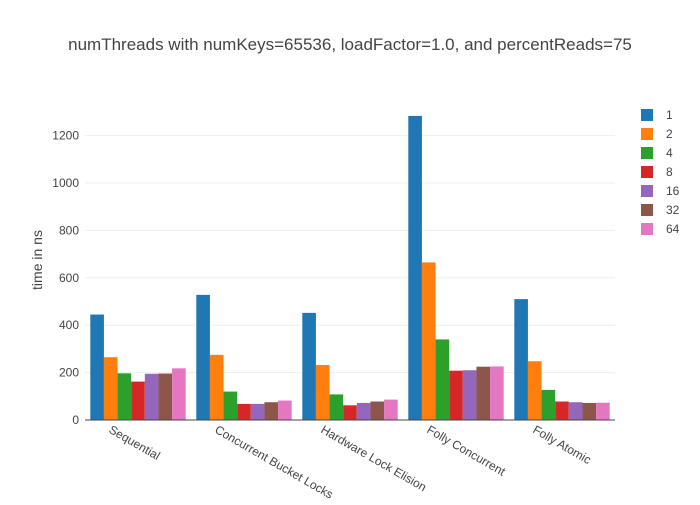  What do you see at coordinates (669, 153) in the screenshot?
I see `legend-label: 4` at bounding box center [669, 153].